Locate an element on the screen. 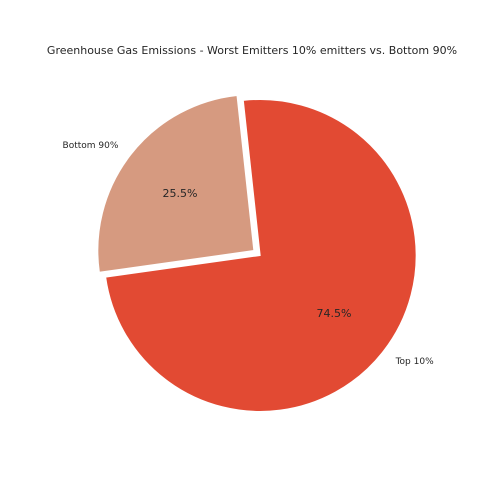 Image resolution: width=504 pixels, height=504 pixels. pie-category-label: Bottom 90% is located at coordinates (91, 146).